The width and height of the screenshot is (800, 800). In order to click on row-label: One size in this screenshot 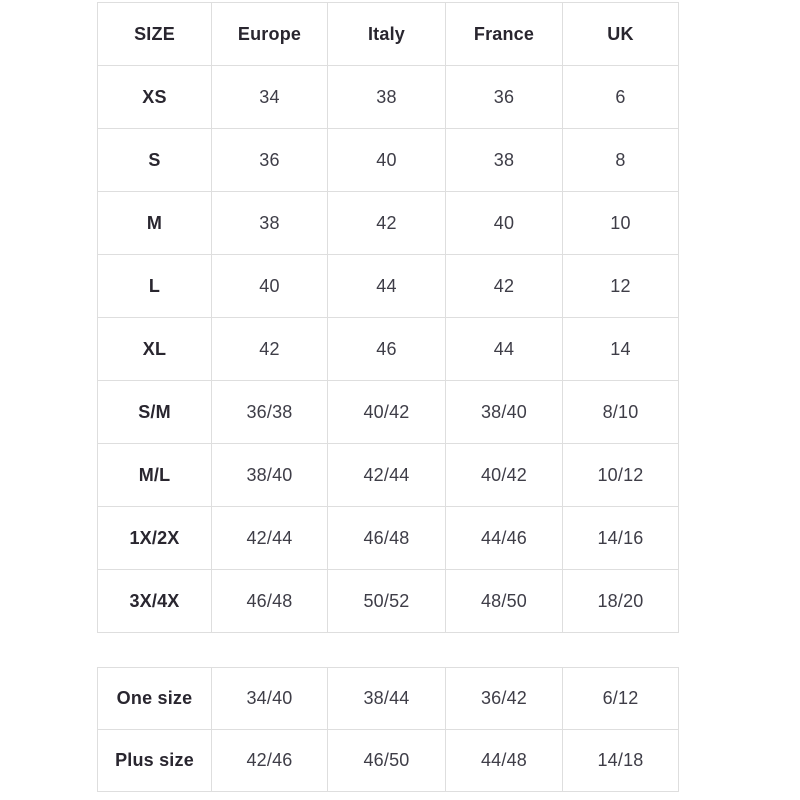, I will do `click(154, 698)`.